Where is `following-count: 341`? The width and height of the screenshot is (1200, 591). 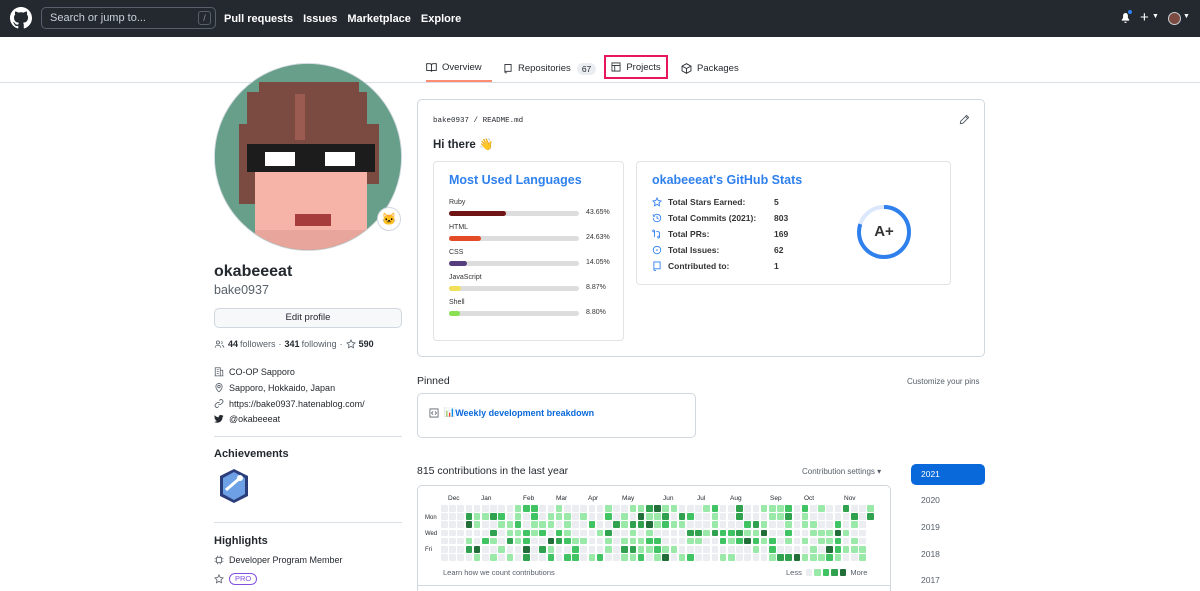 following-count: 341 is located at coordinates (292, 344).